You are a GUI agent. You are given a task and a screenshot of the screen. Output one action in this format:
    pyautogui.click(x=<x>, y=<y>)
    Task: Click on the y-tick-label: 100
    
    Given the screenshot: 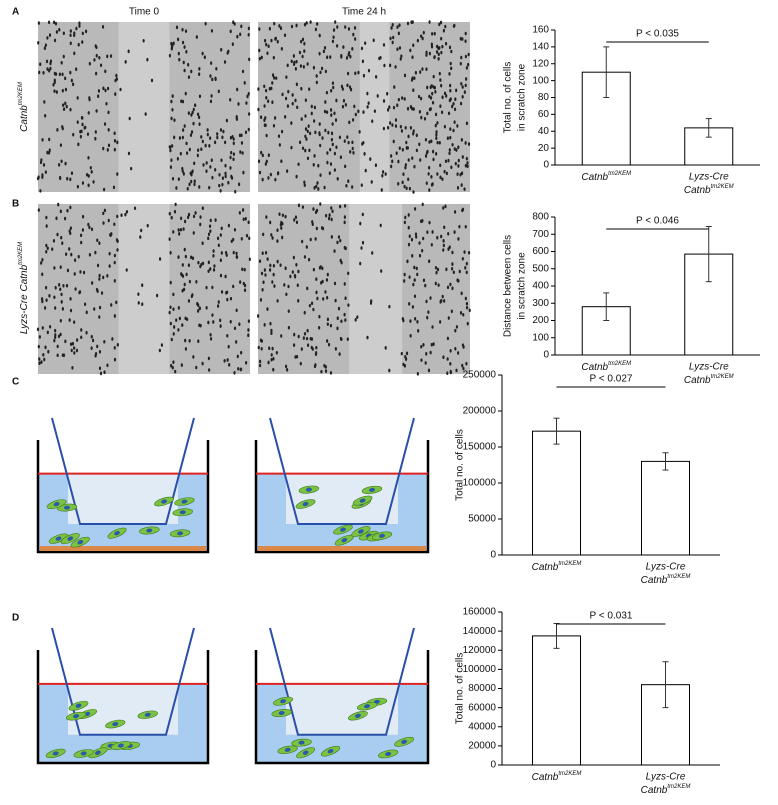 What is the action you would take?
    pyautogui.click(x=540, y=80)
    